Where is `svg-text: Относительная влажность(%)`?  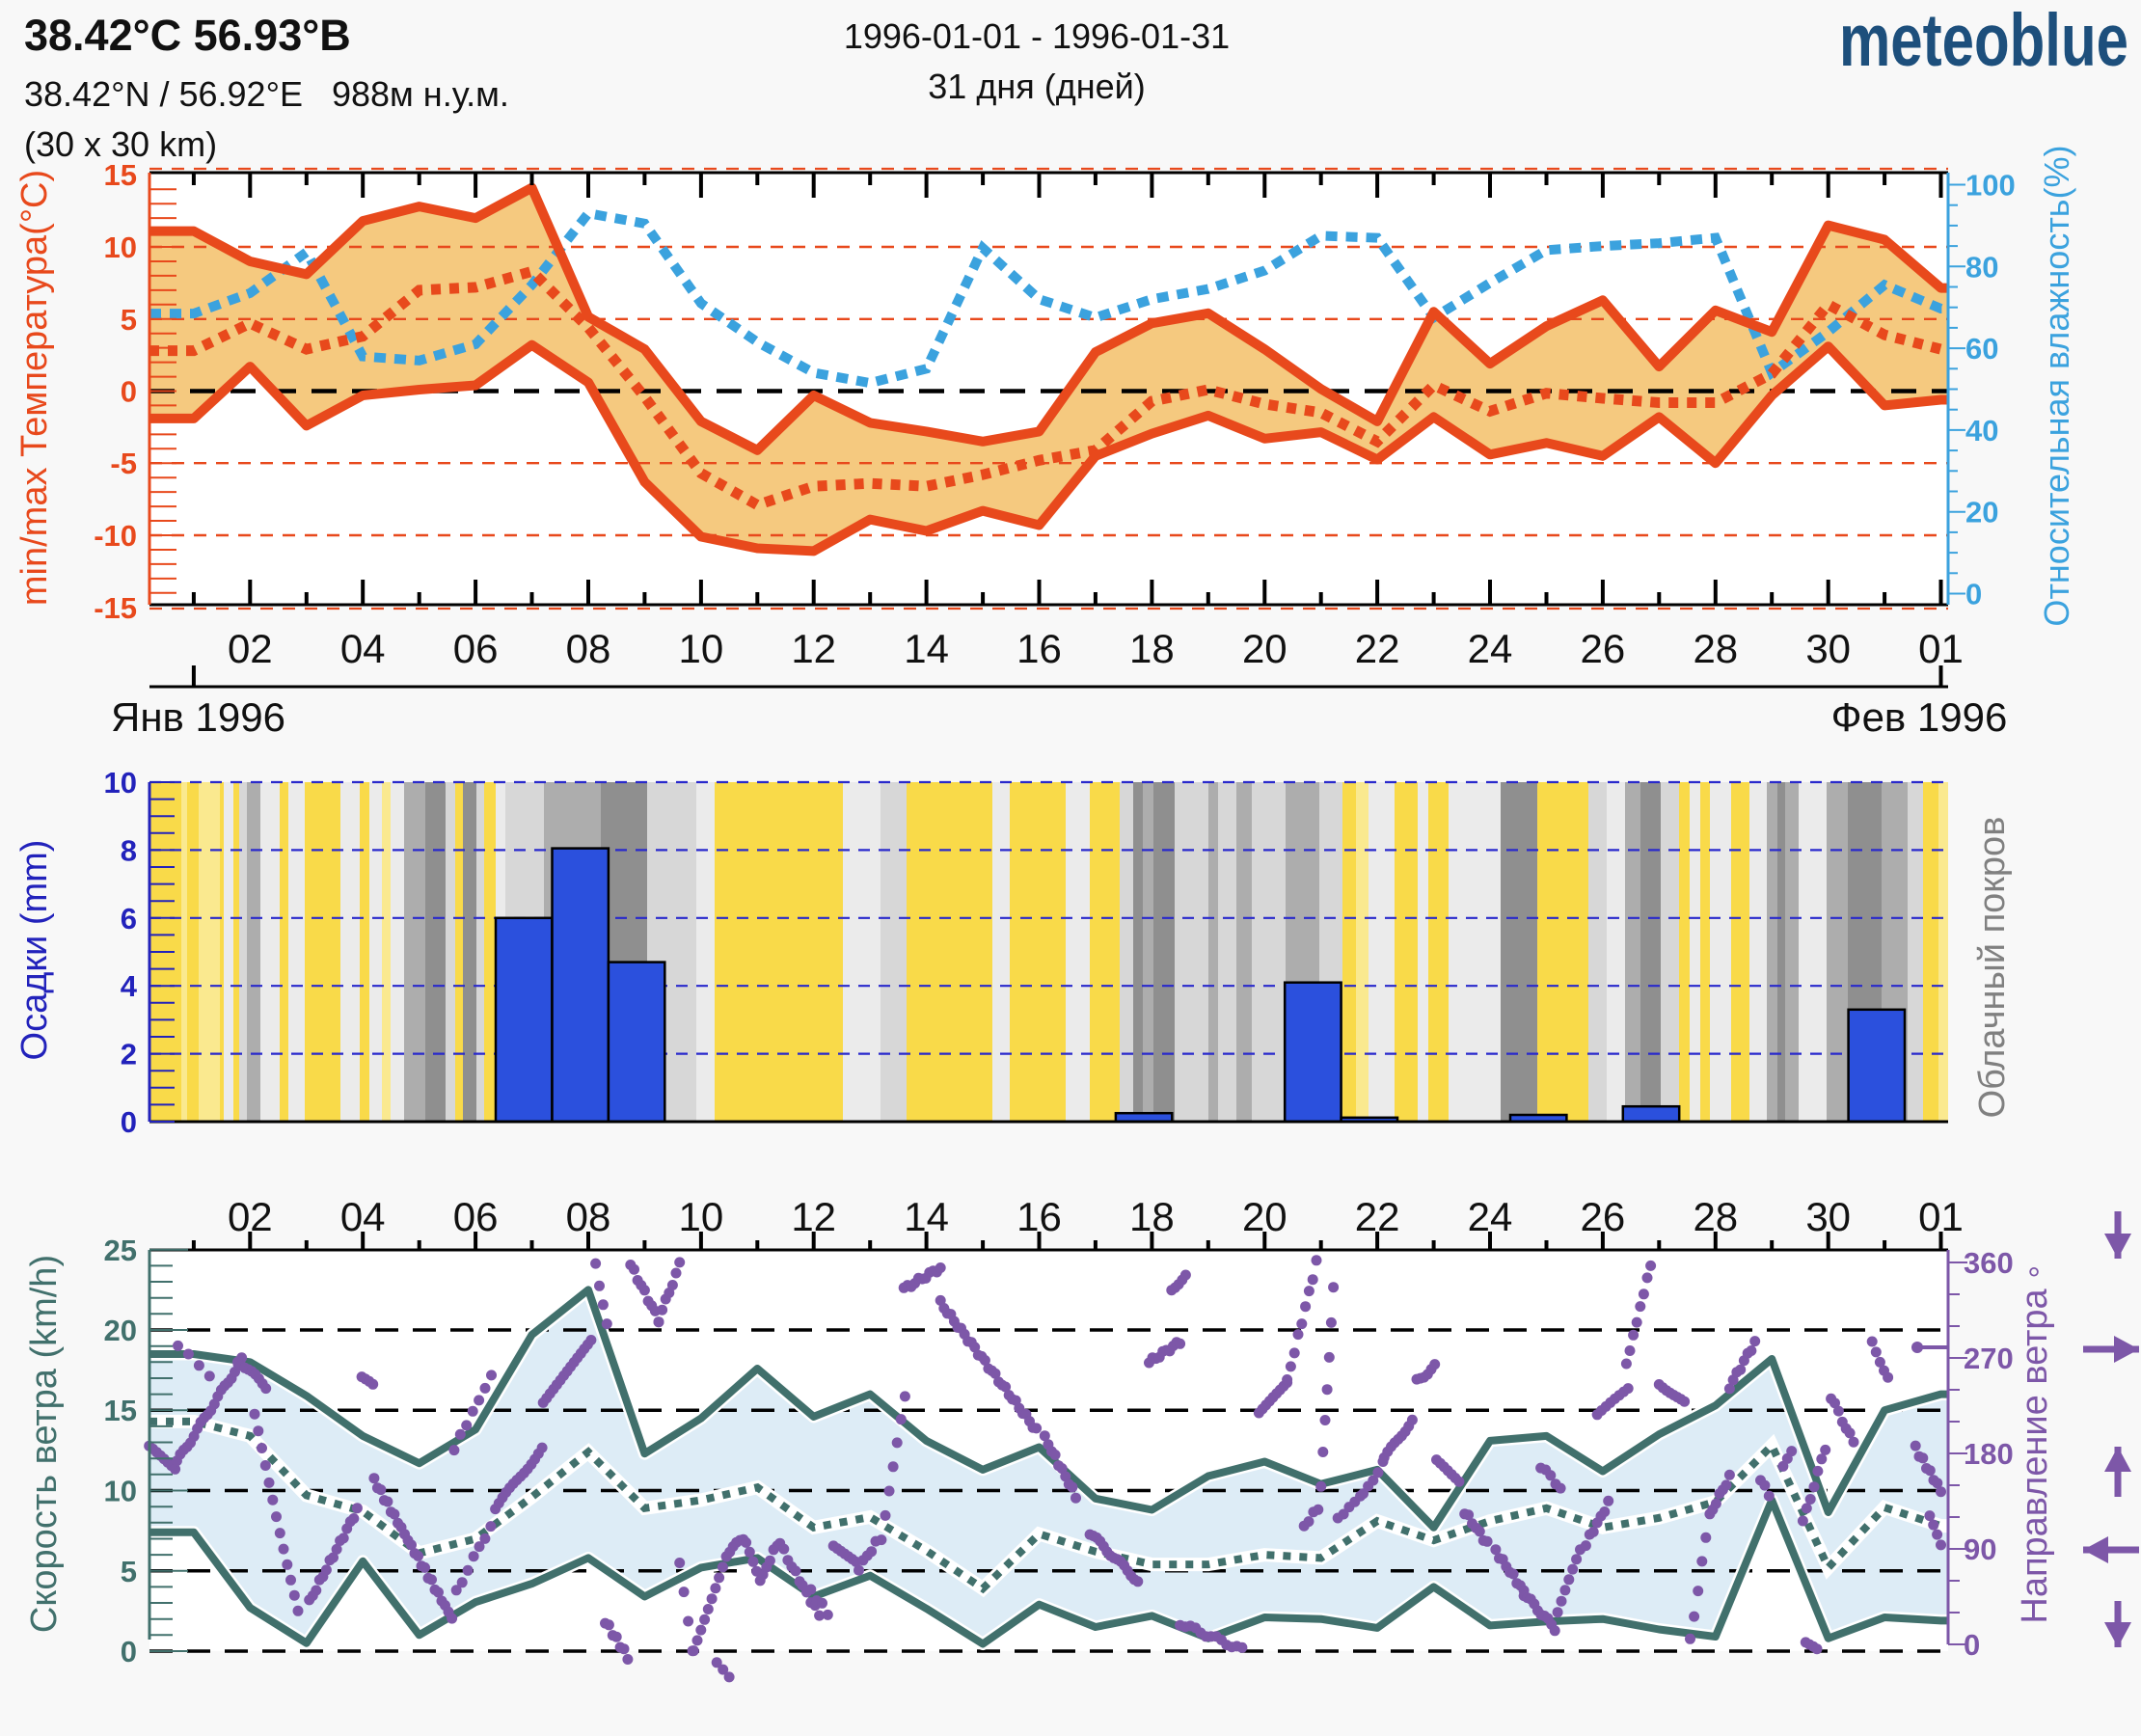 svg-text: Относительная влажность(%) is located at coordinates (2056, 386).